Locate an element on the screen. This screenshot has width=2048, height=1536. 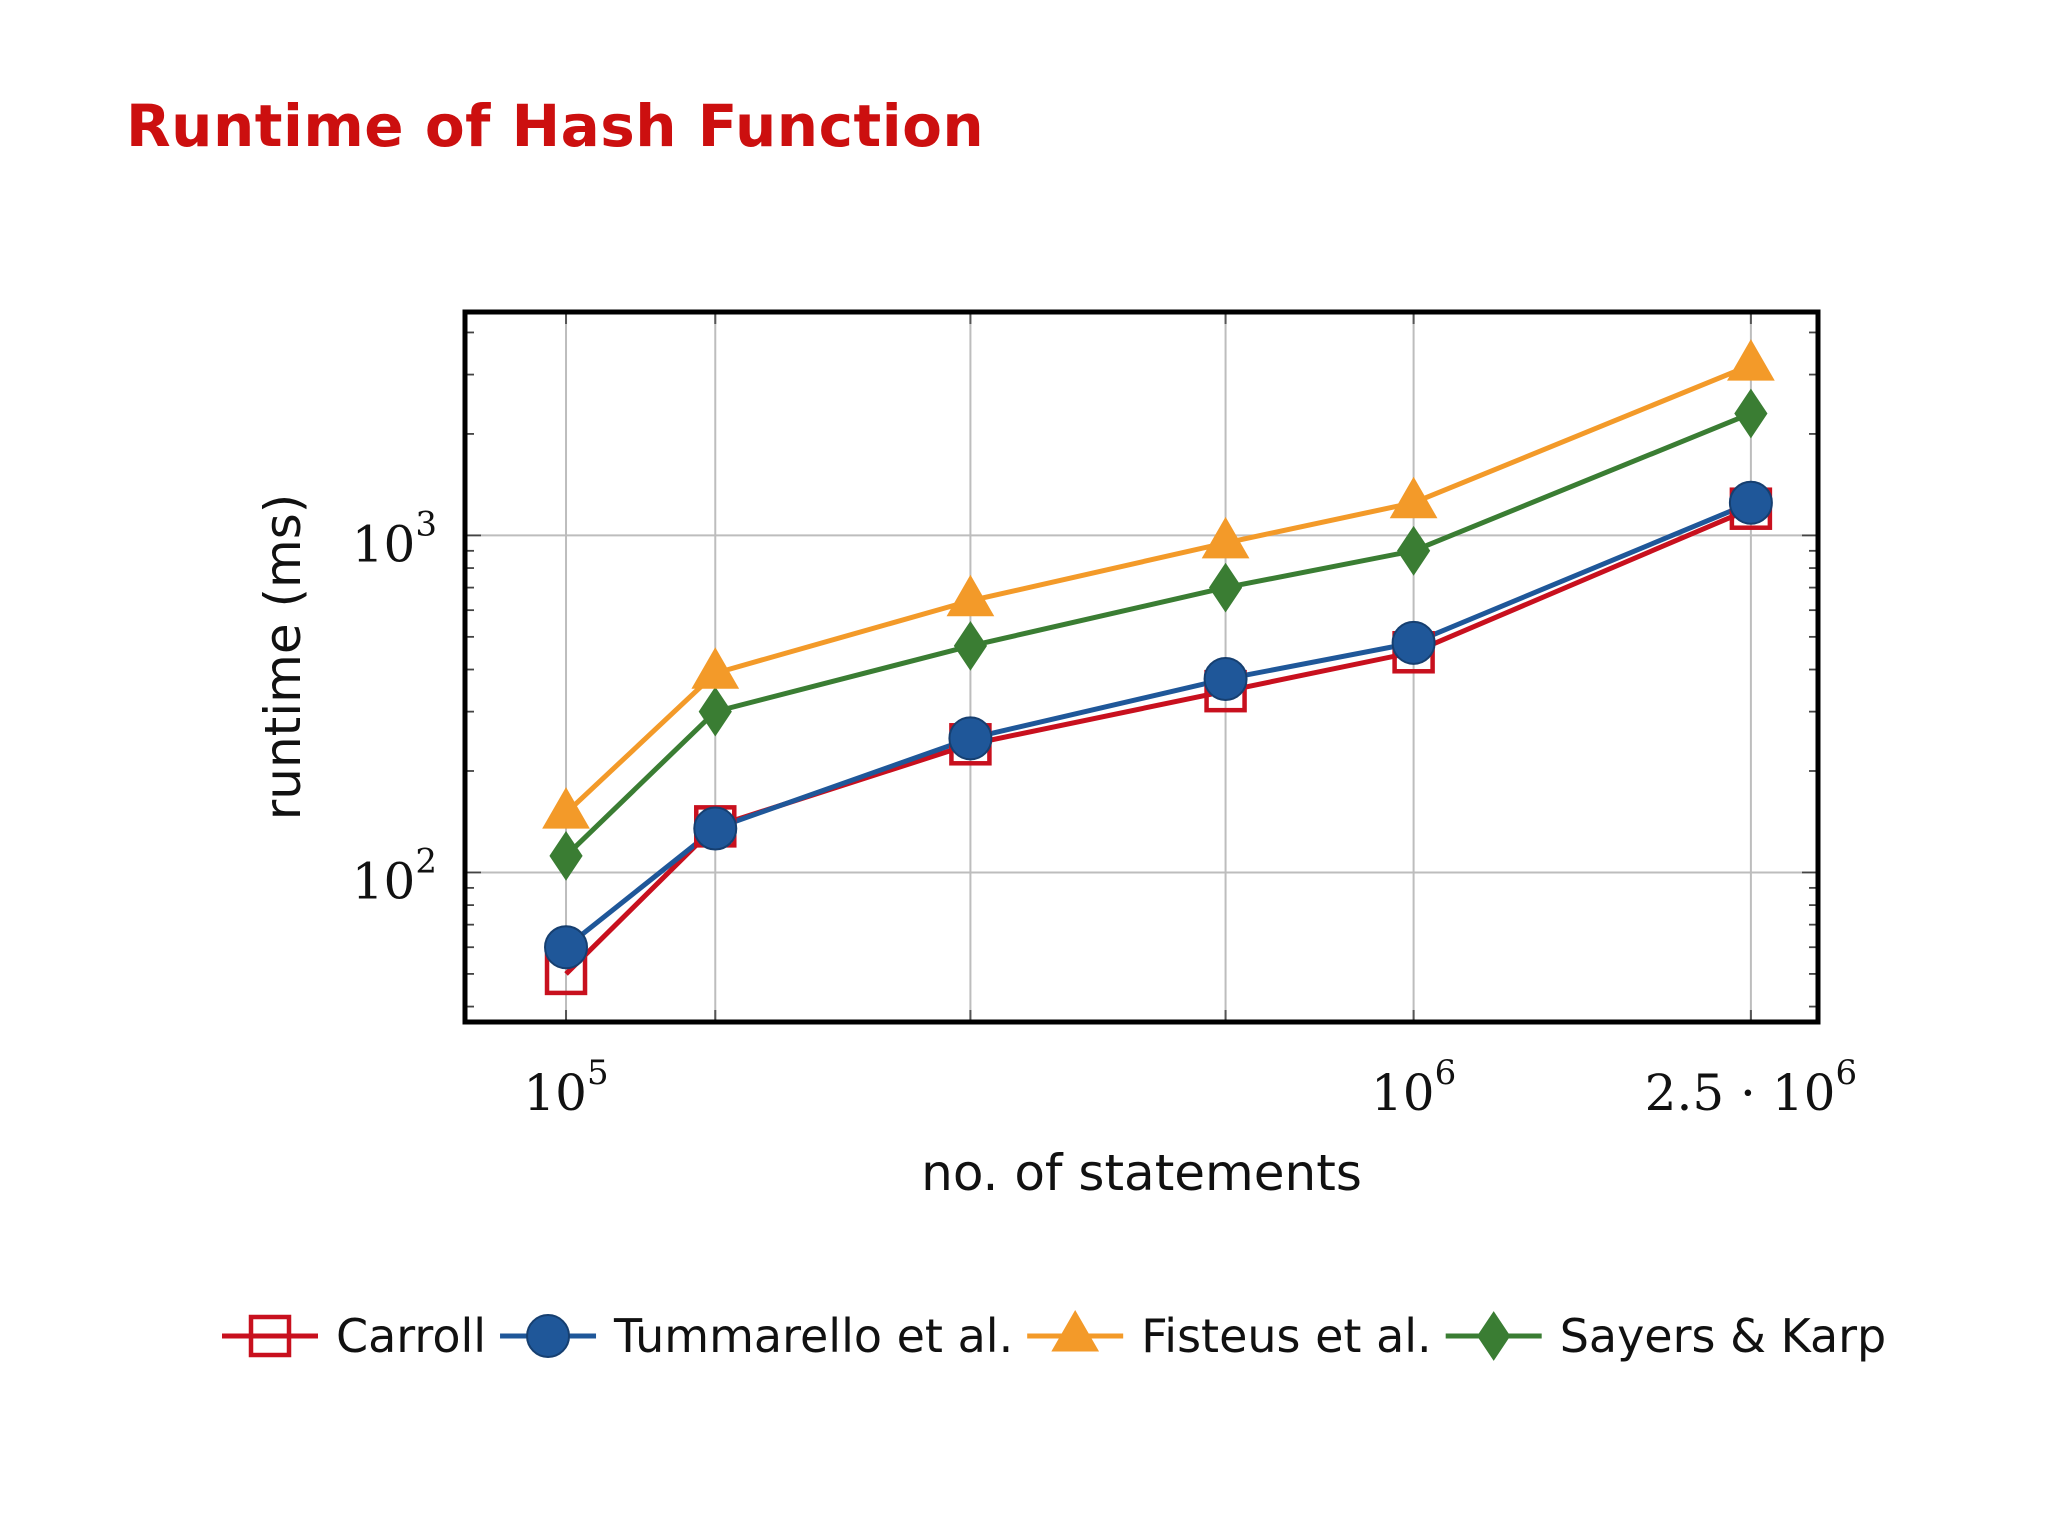
legend-item-1: Tummarello et al. is located at coordinates (756, 1336).